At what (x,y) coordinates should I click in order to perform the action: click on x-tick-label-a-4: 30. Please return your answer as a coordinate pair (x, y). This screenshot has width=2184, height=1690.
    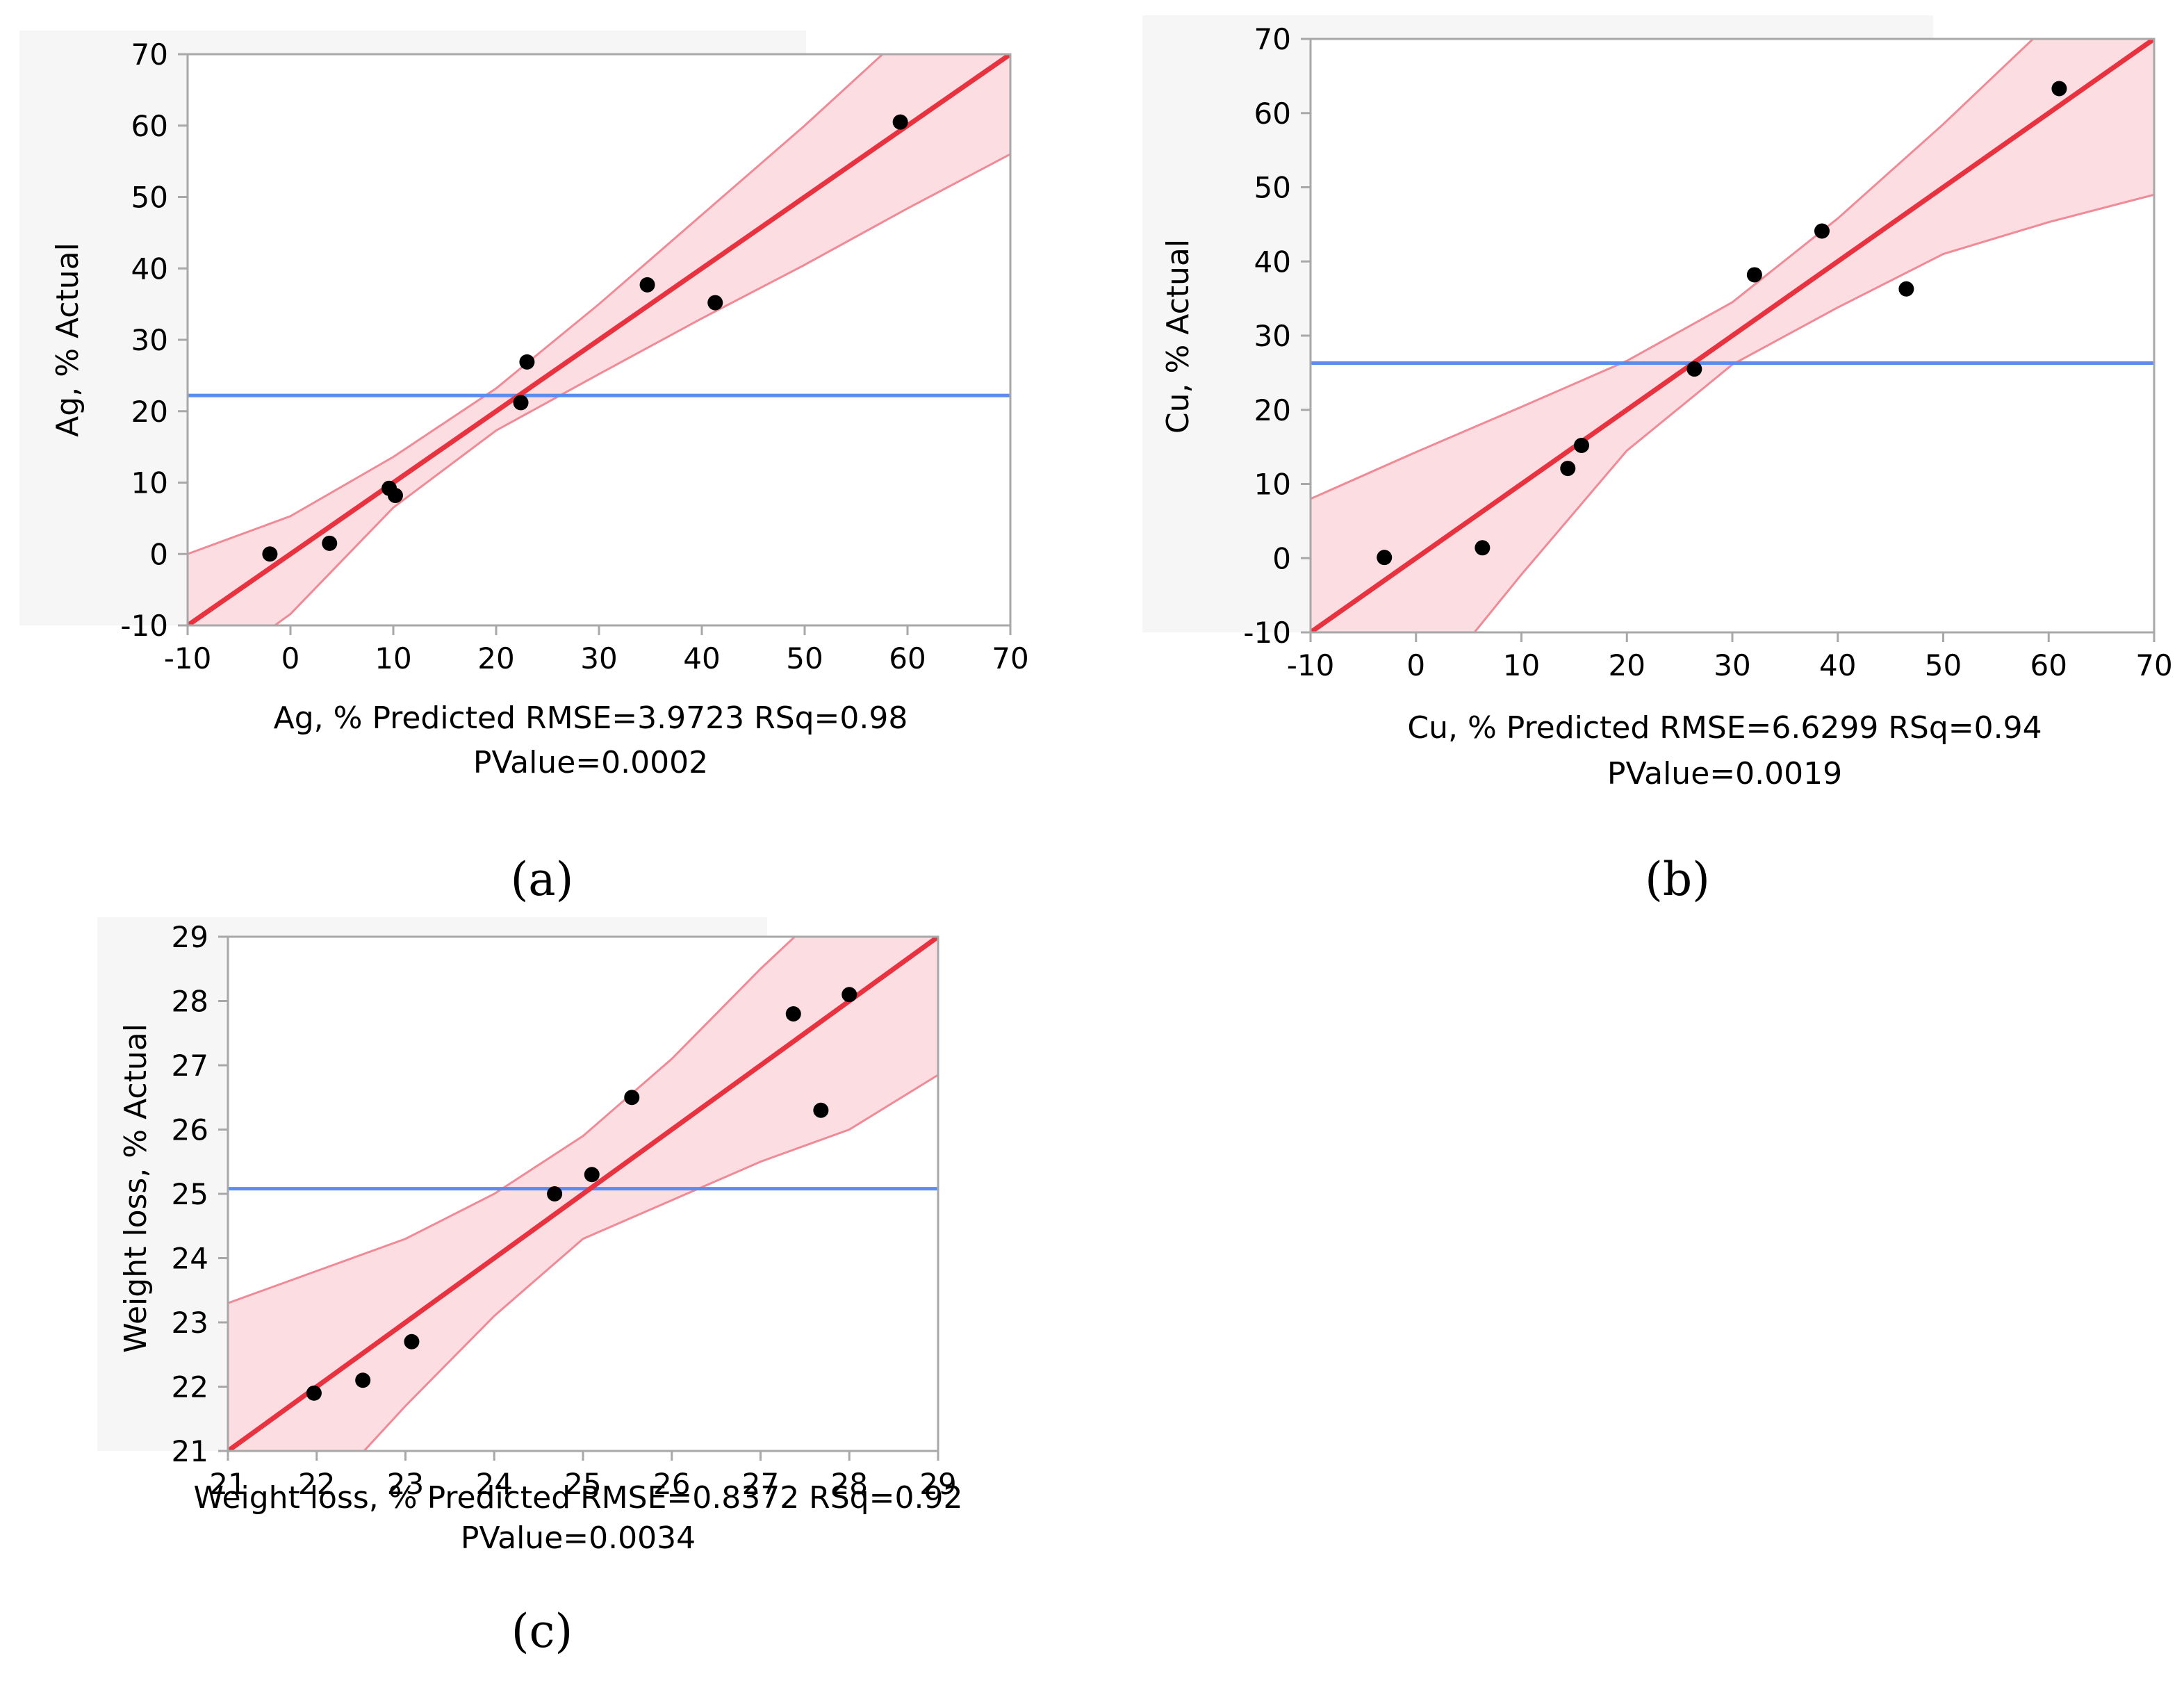
    Looking at the image, I should click on (598, 658).